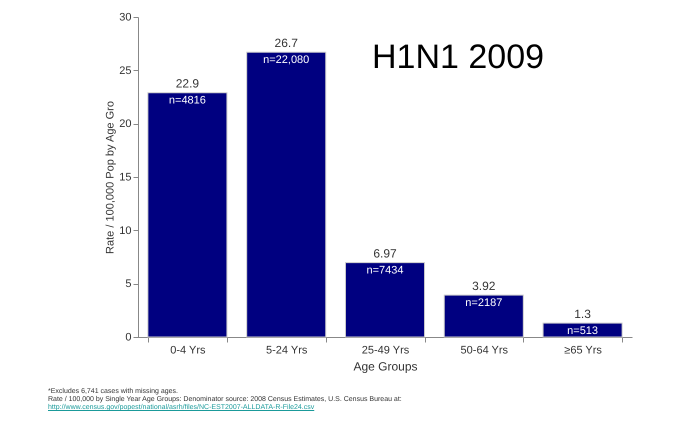  Describe the element at coordinates (583, 314) in the screenshot. I see `data-label: 1.3` at that location.